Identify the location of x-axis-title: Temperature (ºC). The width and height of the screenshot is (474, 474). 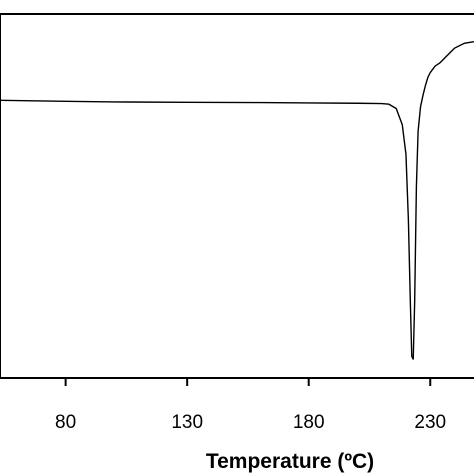
(290, 461).